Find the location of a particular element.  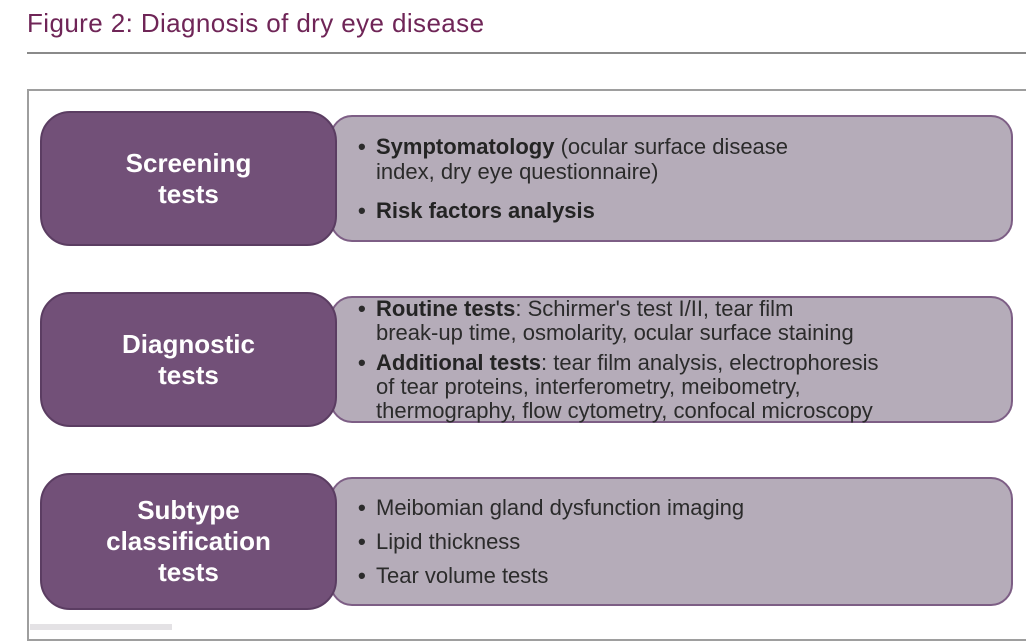

subtype-classification-label-box: Subtype classification tests is located at coordinates (188, 541).